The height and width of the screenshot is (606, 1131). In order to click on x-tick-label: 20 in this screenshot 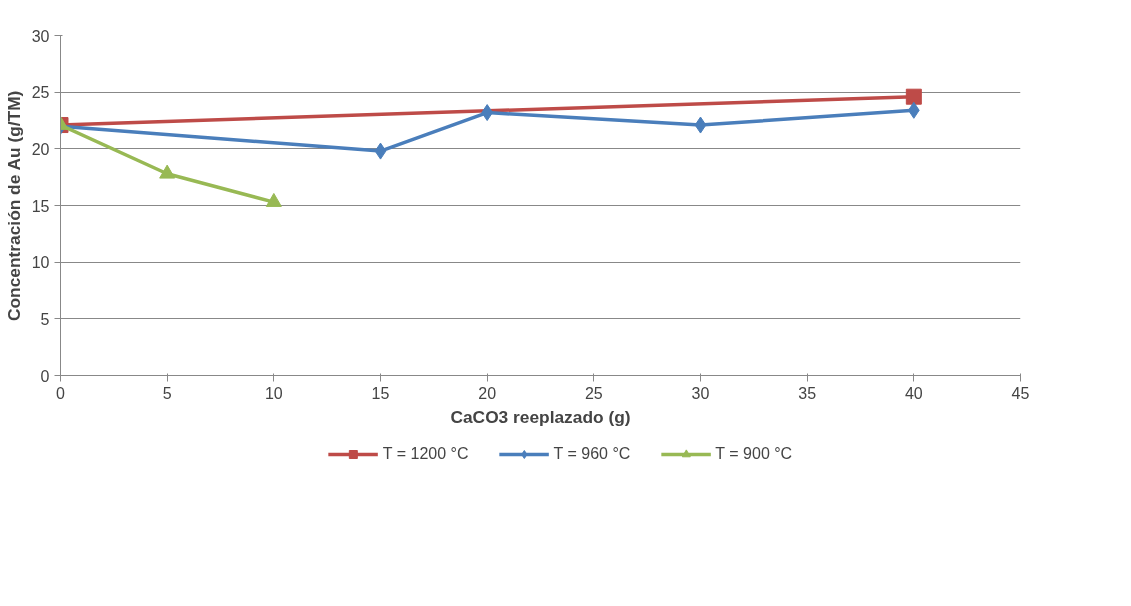, I will do `click(487, 393)`.